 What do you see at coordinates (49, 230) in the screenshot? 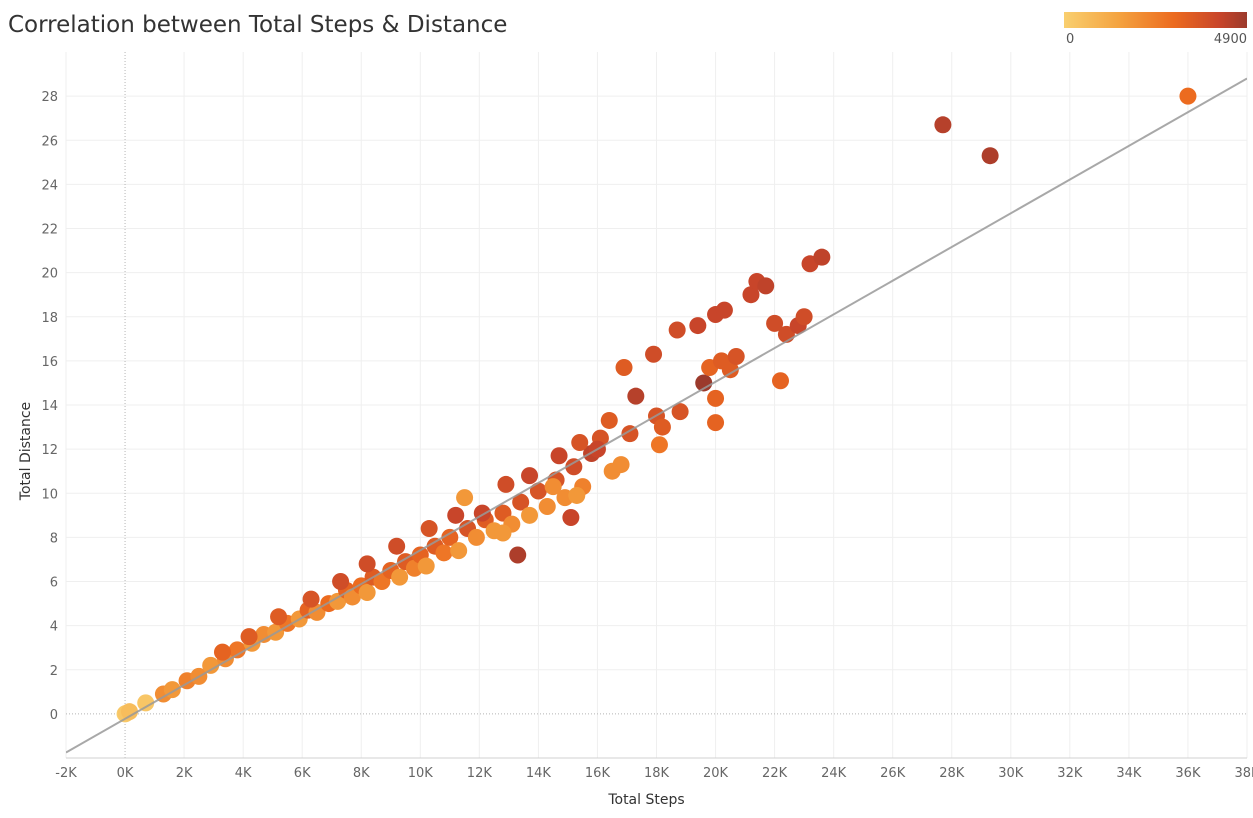
I see `y-tick-label: 22` at bounding box center [49, 230].